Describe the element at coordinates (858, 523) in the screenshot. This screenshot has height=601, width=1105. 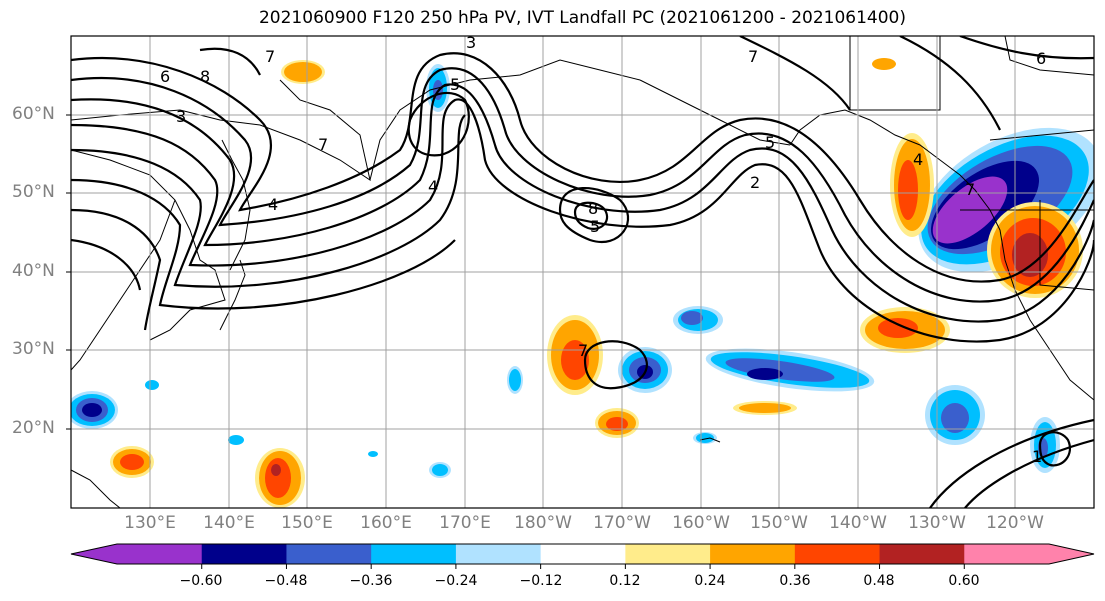
I see `lon-label: 140°W` at that location.